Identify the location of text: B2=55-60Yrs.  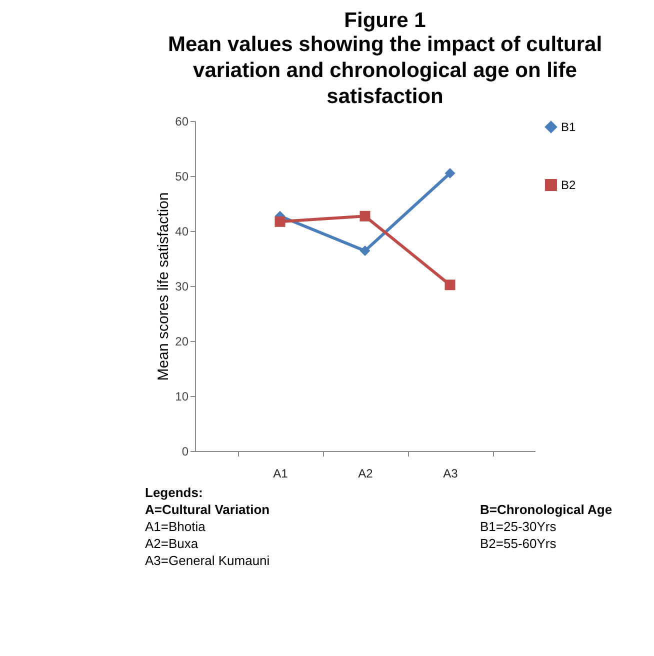
(519, 543).